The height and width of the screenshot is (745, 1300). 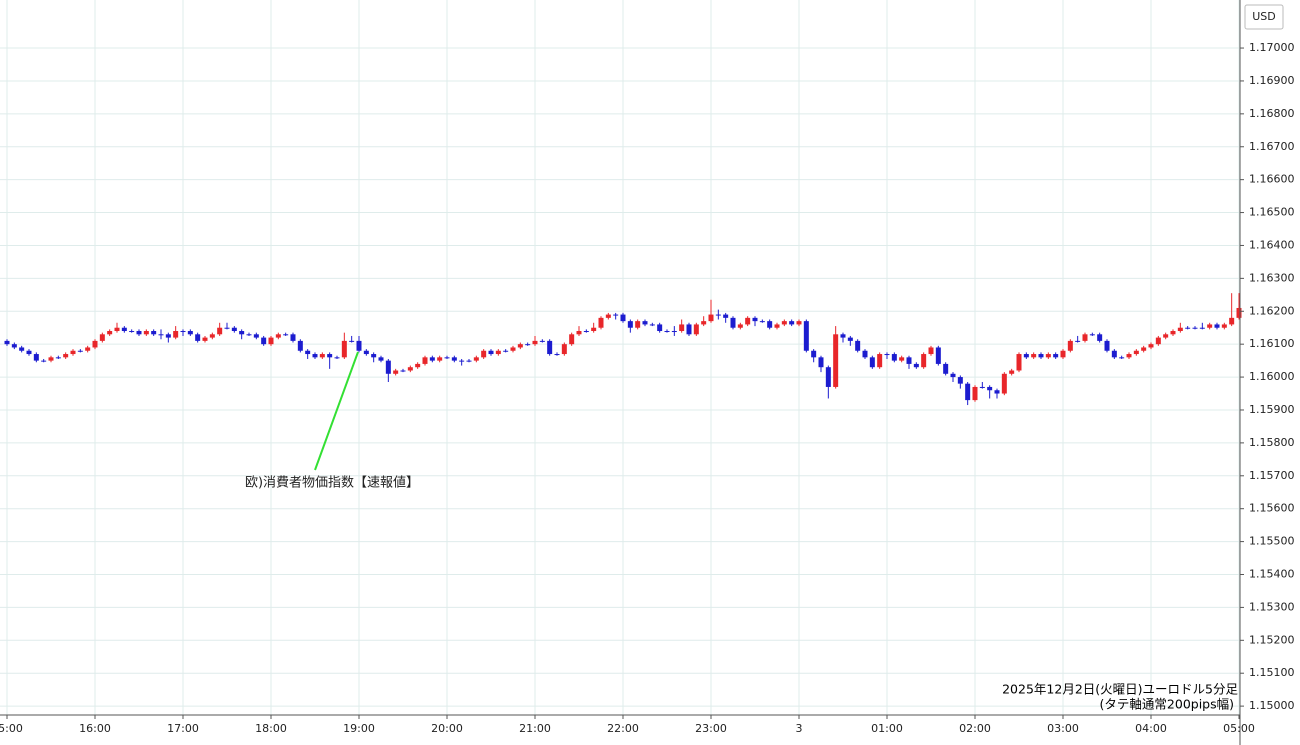 I want to click on x-tick-label: 02:00, so click(x=975, y=728).